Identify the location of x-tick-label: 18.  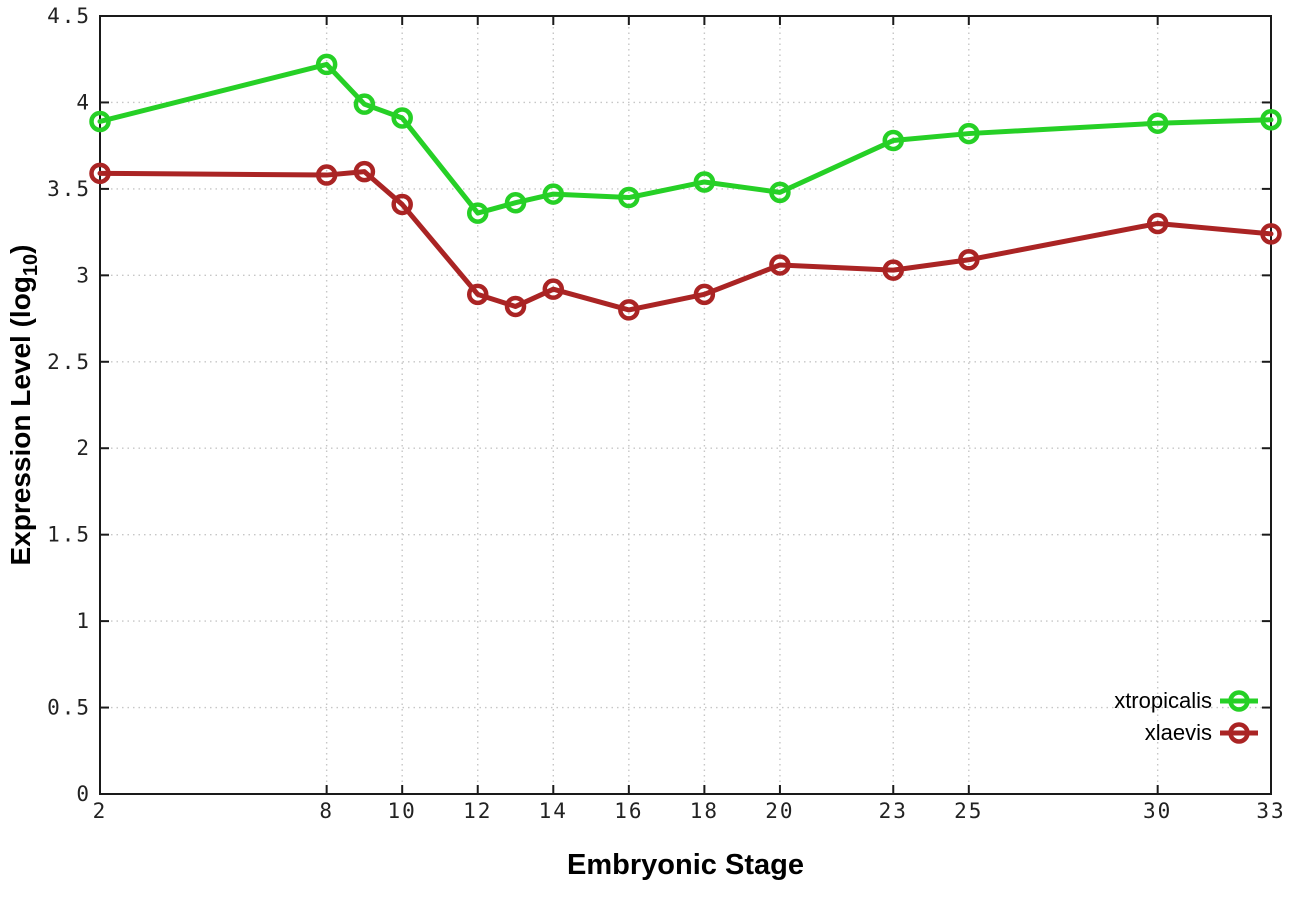
(704, 811).